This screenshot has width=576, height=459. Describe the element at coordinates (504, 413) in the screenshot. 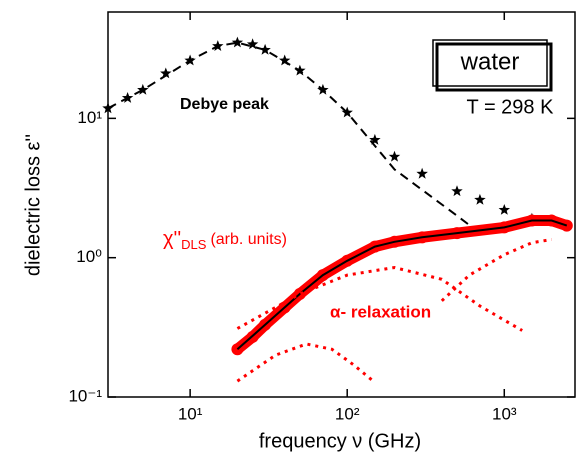

I see `x-tick-label: 10³` at that location.